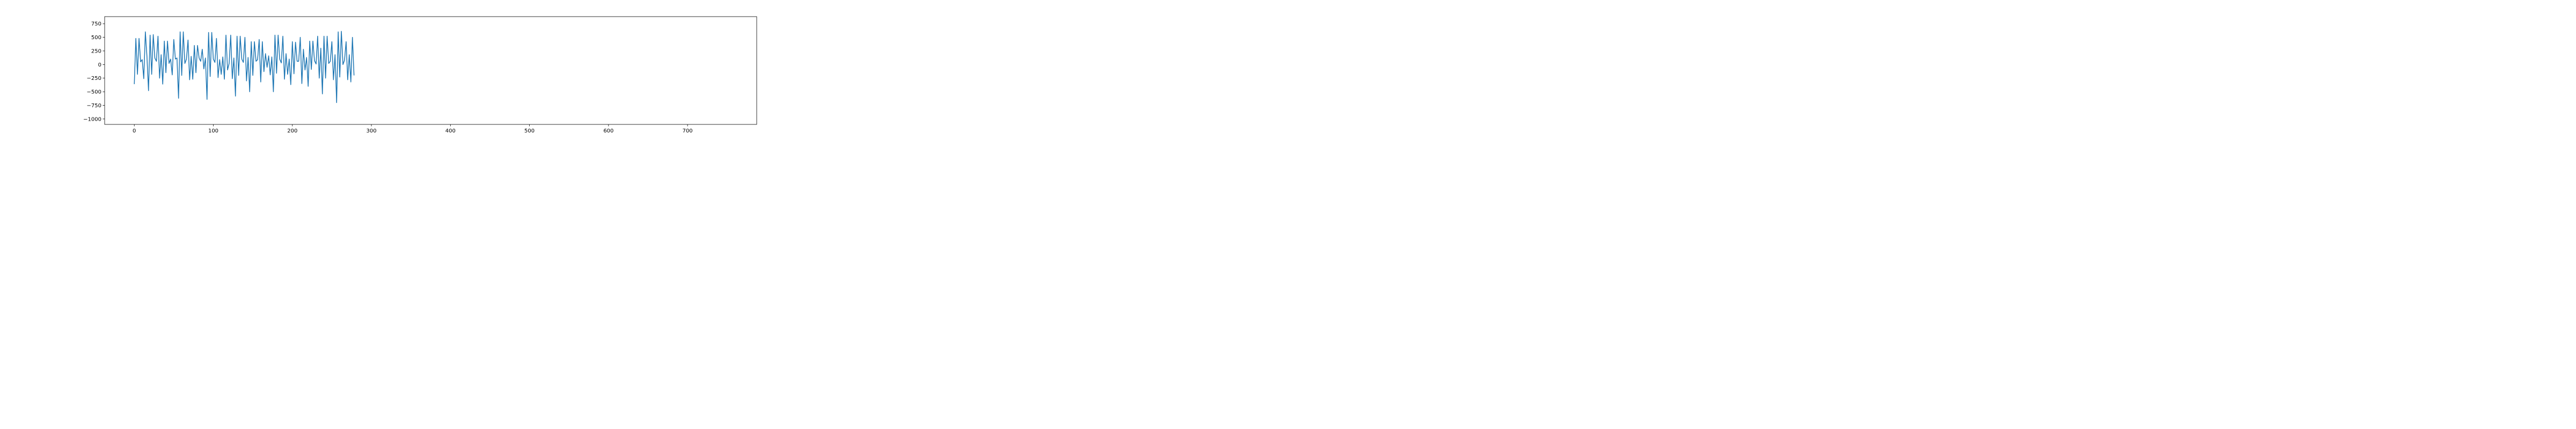 This screenshot has height=429, width=2576. What do you see at coordinates (213, 131) in the screenshot?
I see `x-tick-label: 100` at bounding box center [213, 131].